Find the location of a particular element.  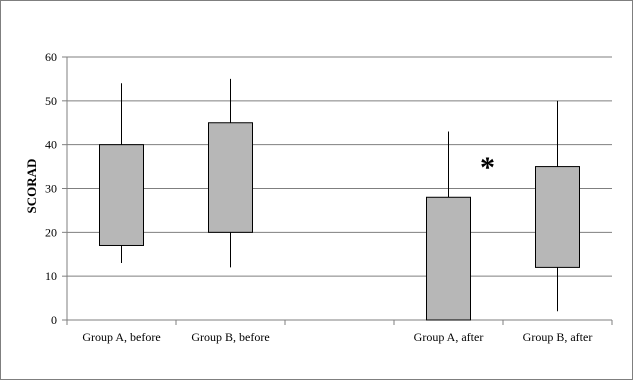

category-label: Group A, after is located at coordinates (449, 337).